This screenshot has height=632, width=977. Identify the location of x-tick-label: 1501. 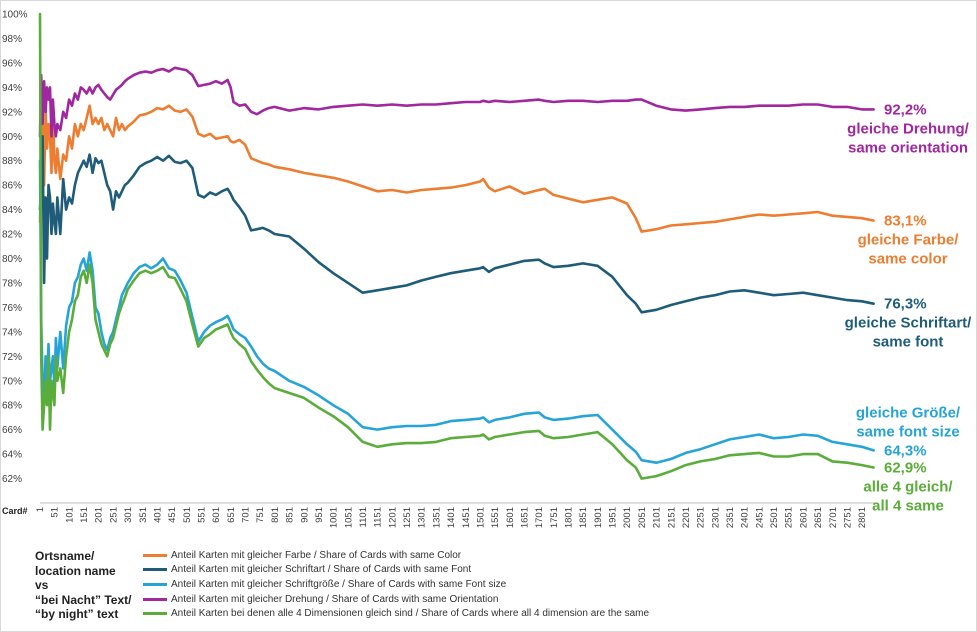
(480, 517).